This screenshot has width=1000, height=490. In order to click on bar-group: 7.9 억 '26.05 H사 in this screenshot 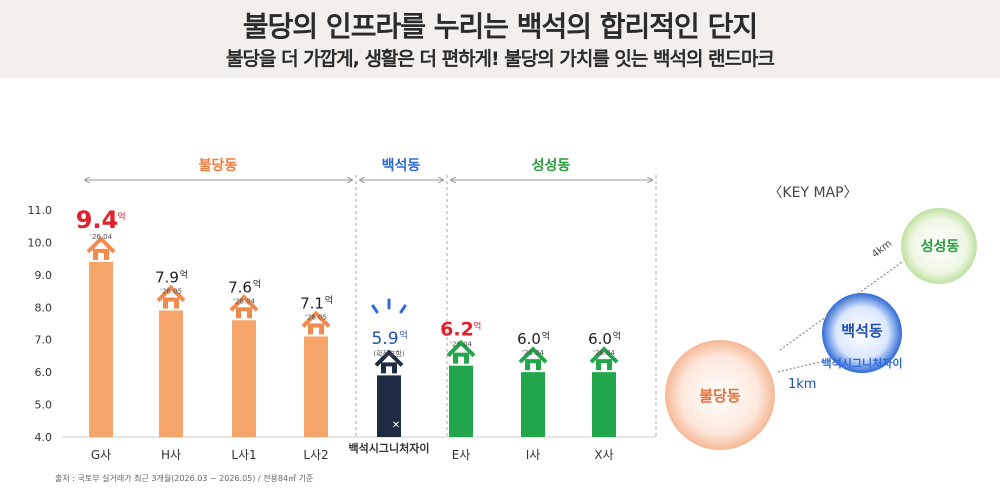, I will do `click(171, 365)`.